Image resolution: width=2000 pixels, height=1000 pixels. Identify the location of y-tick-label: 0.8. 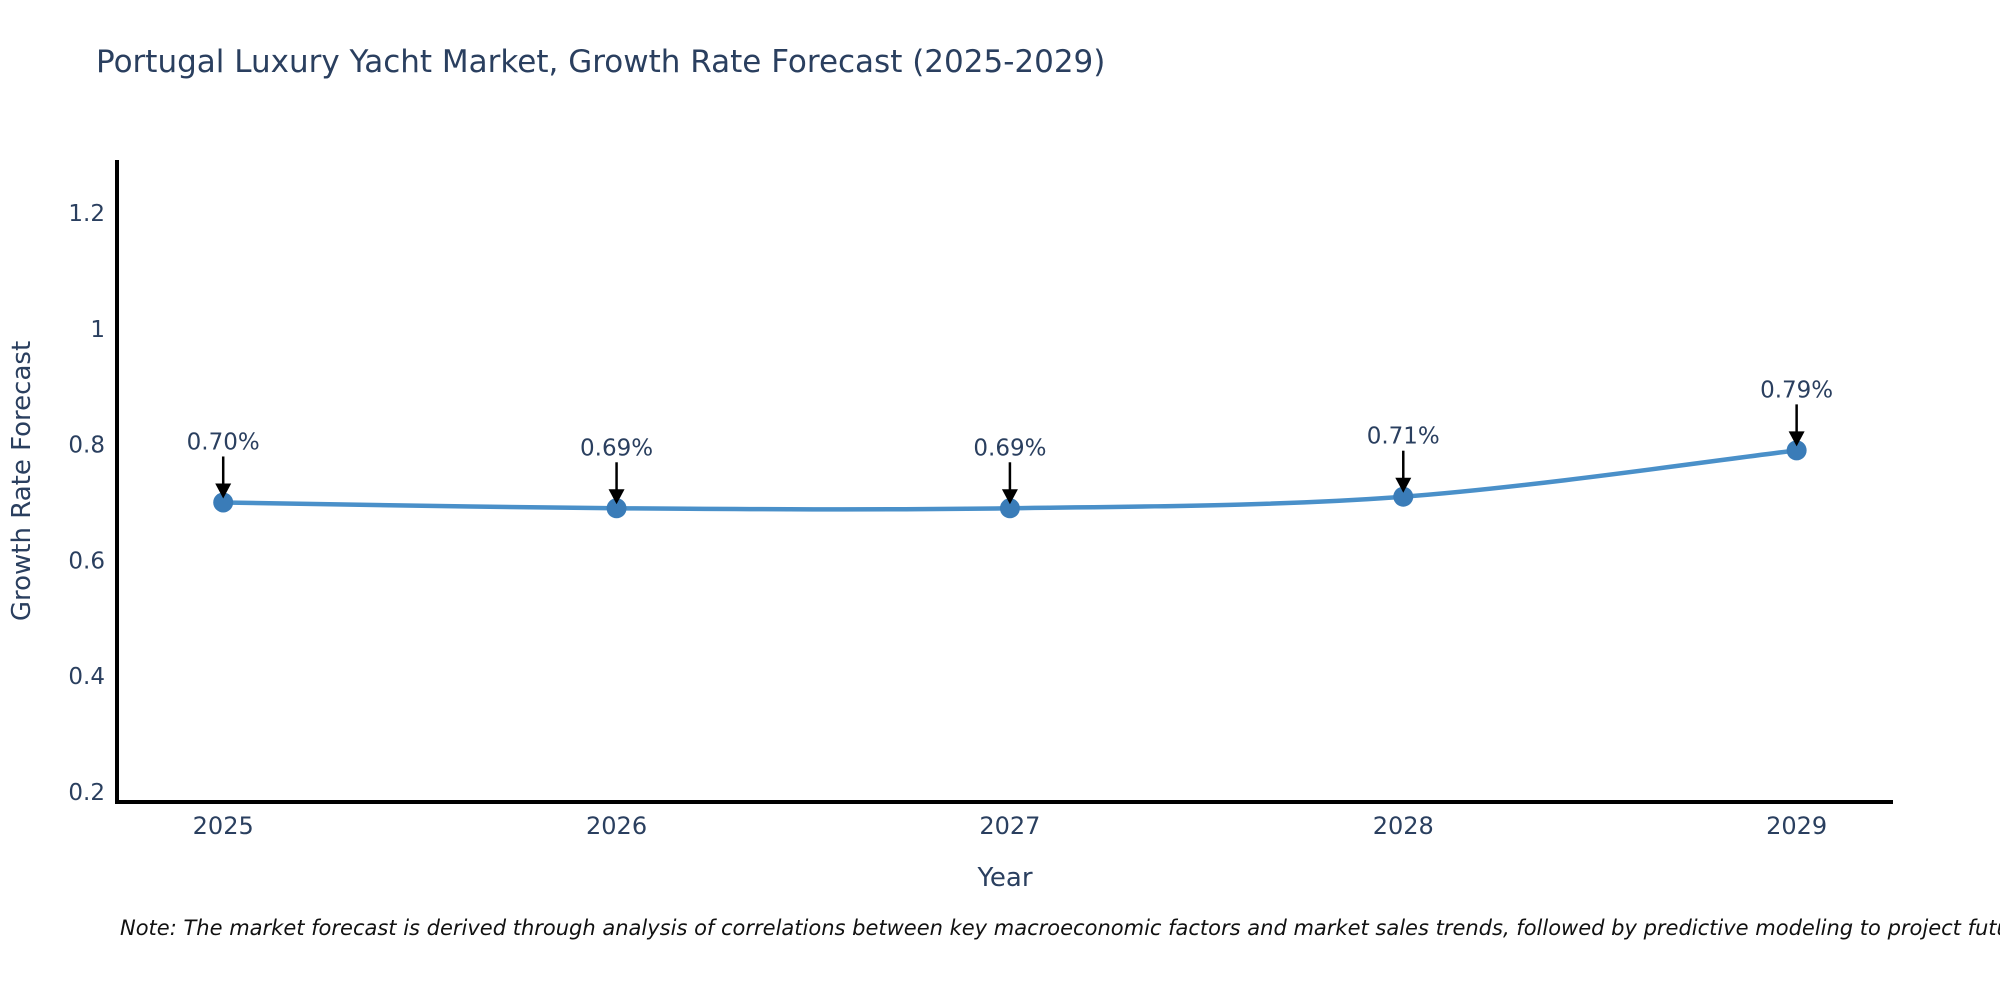
(86, 446).